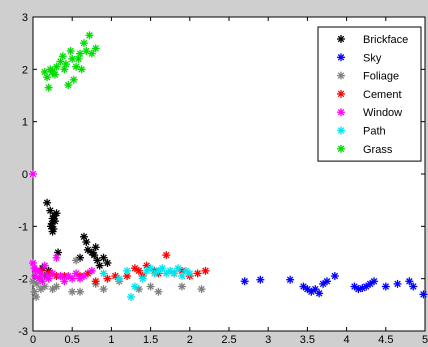  I want to click on legend-label-sky: Sky, so click(372, 58).